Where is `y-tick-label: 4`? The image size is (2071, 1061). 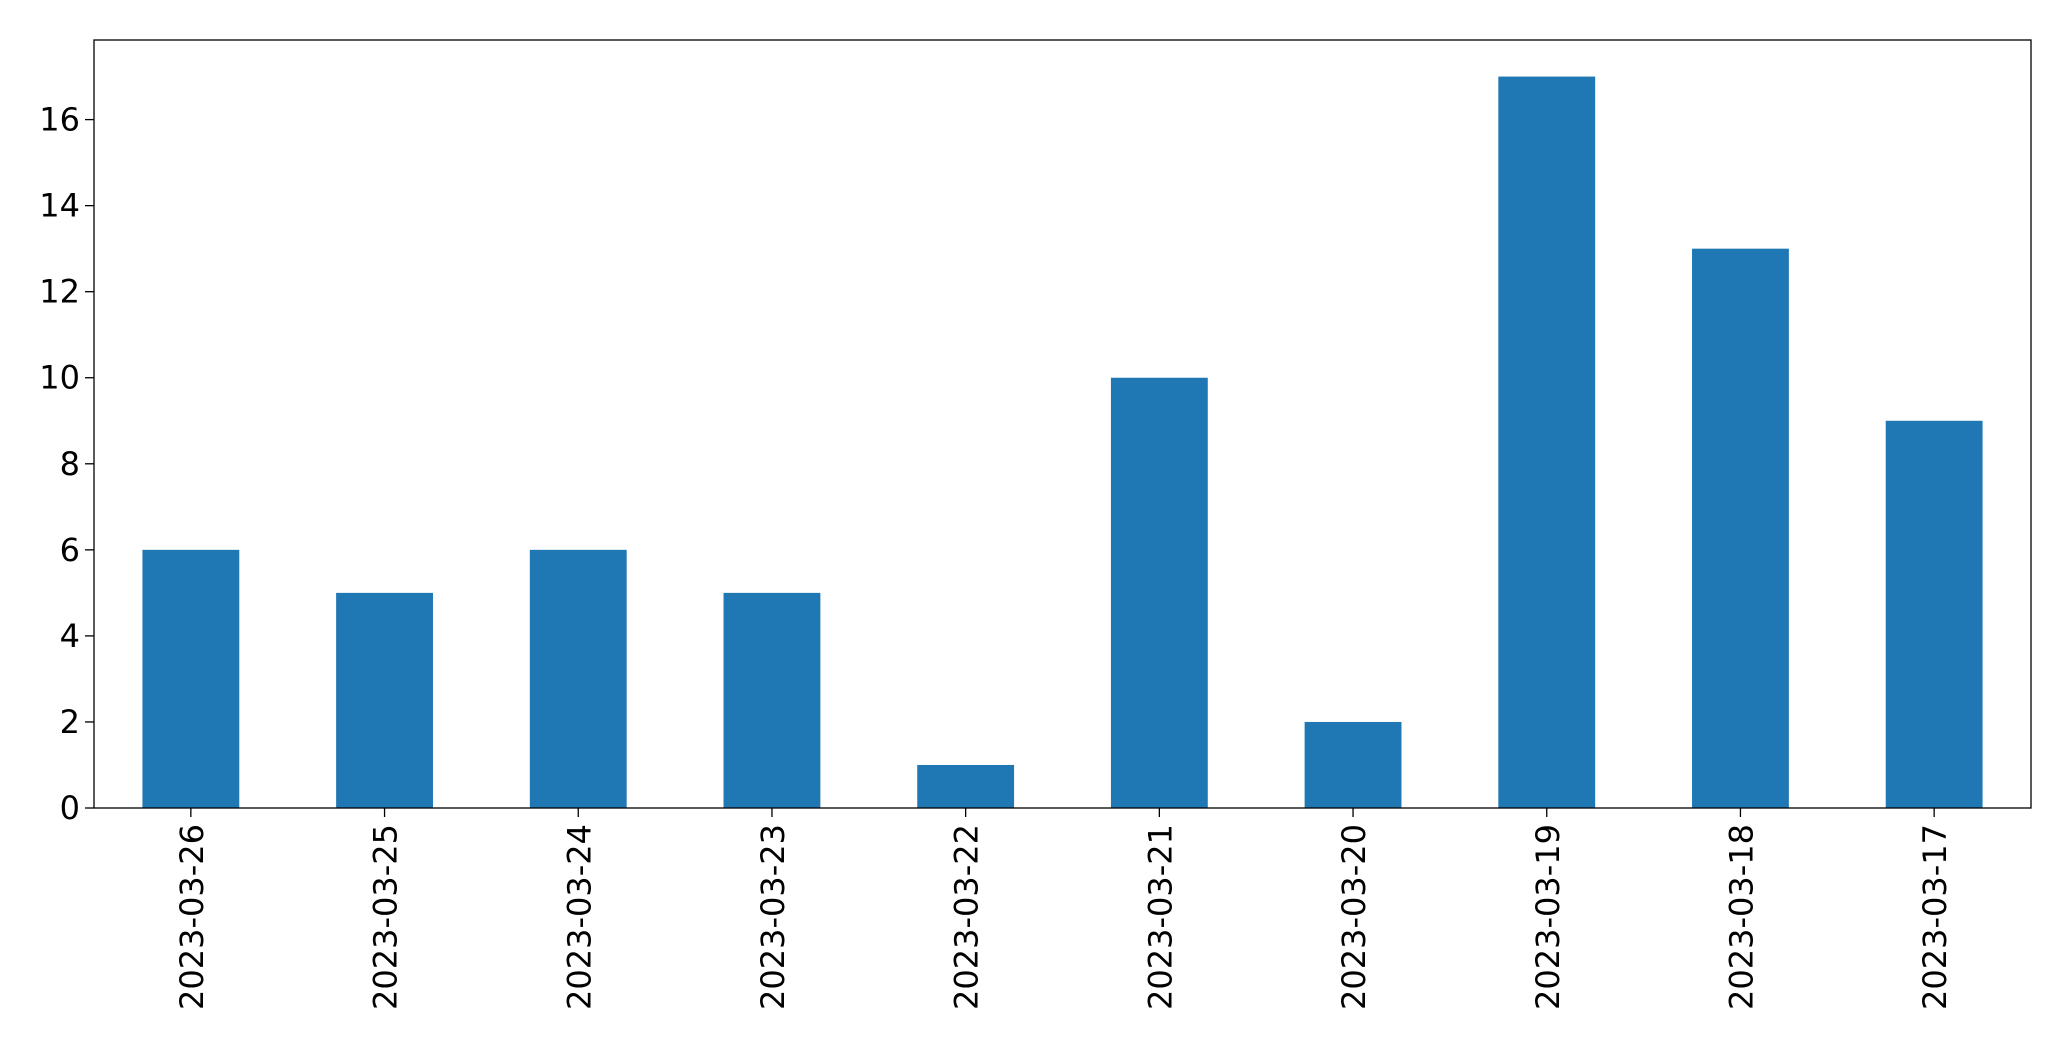 y-tick-label: 4 is located at coordinates (70, 636).